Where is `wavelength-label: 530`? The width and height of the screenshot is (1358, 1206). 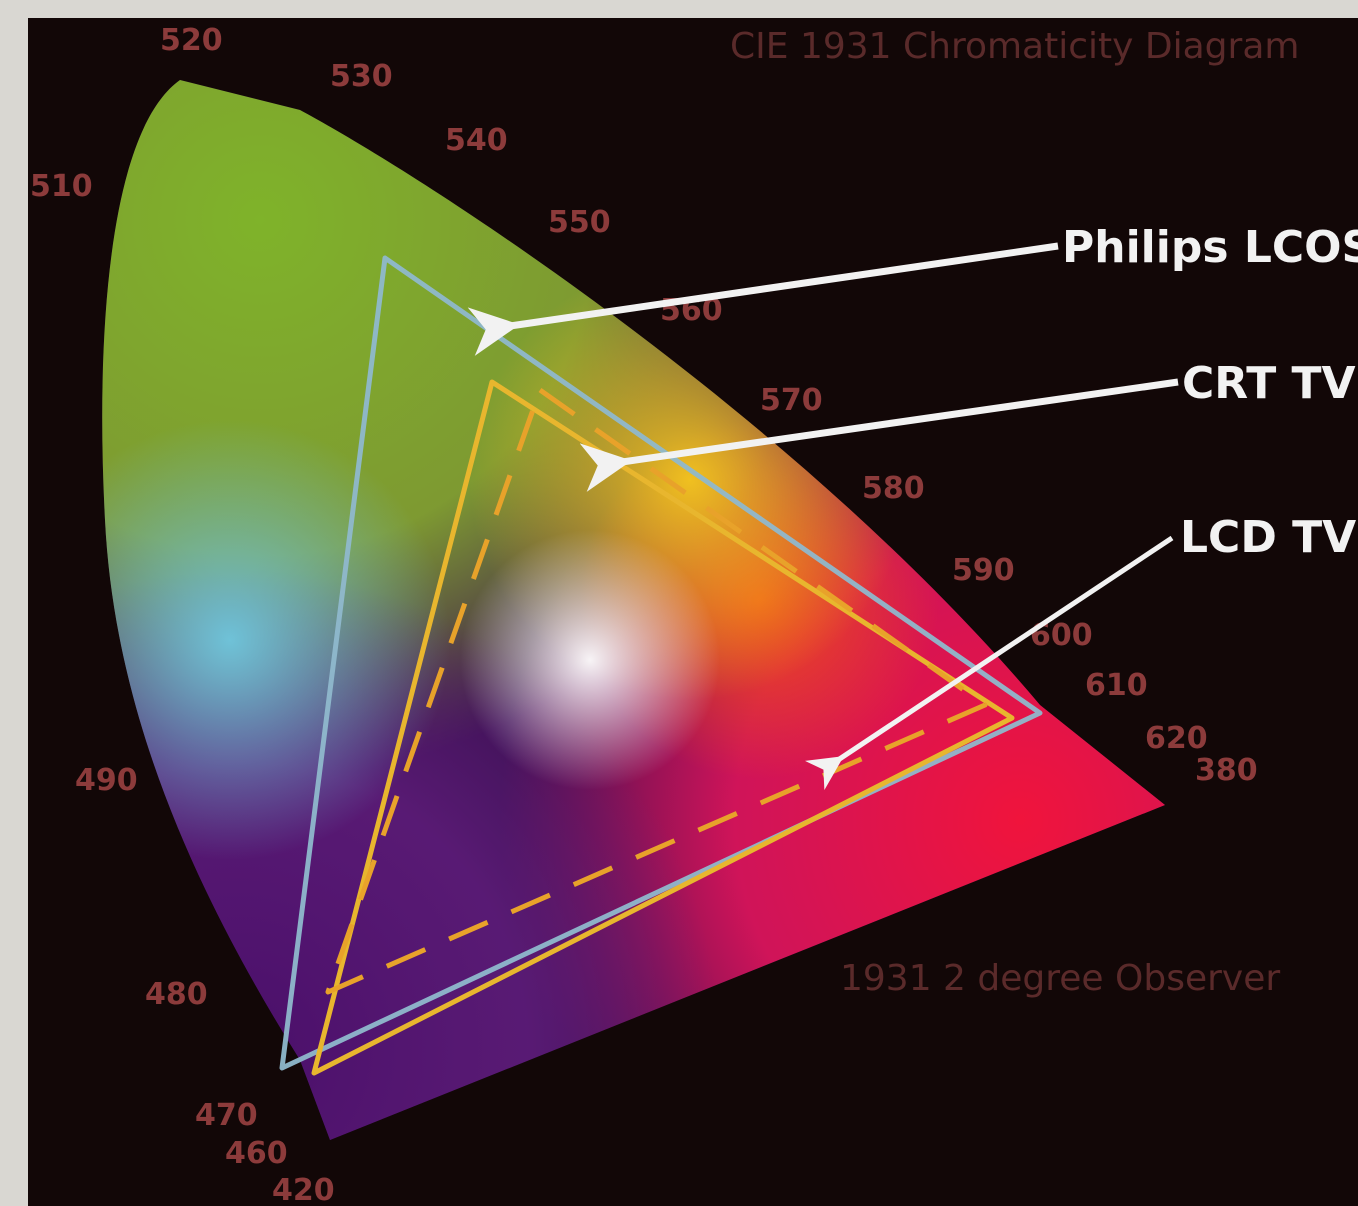
wavelength-label: 530 is located at coordinates (361, 76).